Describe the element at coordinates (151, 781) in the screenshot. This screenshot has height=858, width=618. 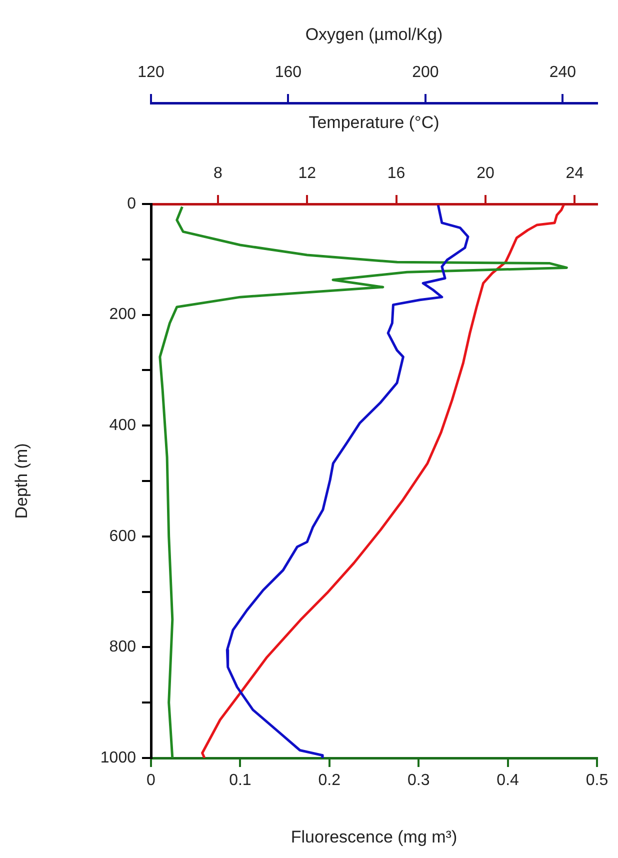
I see `x-tick-label: 0` at that location.